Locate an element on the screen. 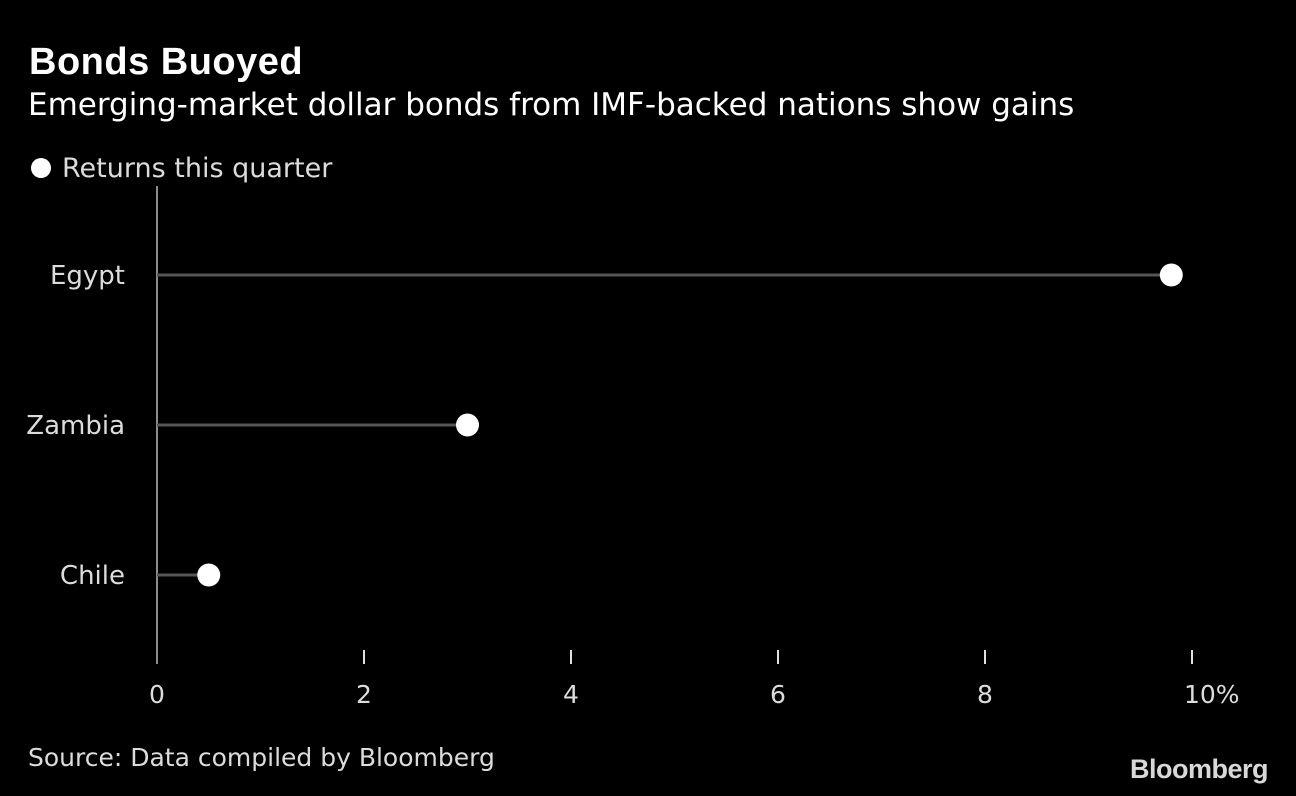  legend-label: Returns this quarter is located at coordinates (197, 168).